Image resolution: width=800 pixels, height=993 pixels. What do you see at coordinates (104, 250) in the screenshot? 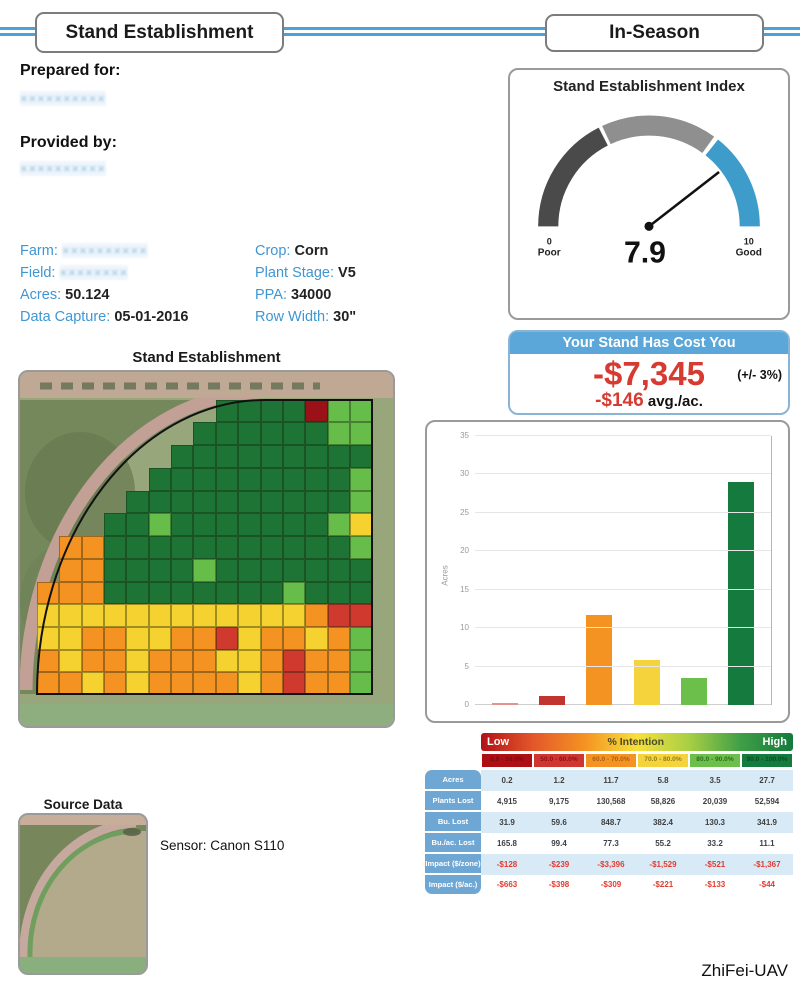
I see `farm-value-redacted: ××××××××××` at bounding box center [104, 250].